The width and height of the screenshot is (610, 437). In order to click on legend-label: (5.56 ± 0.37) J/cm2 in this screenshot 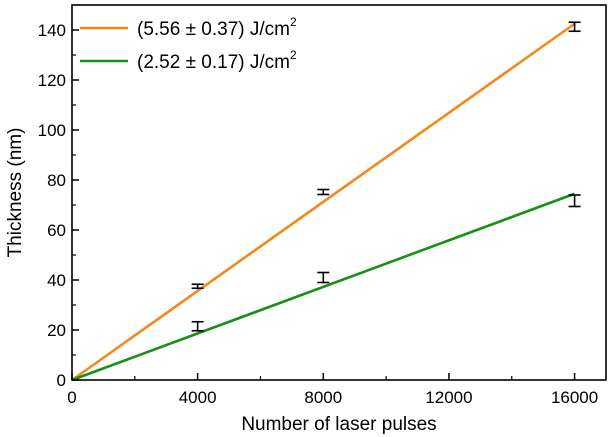, I will do `click(217, 27)`.